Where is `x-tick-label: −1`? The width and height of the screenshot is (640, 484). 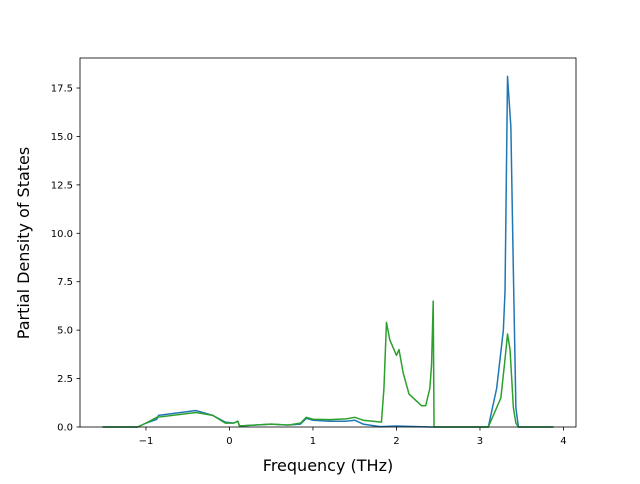
x-tick-label: −1 is located at coordinates (146, 441).